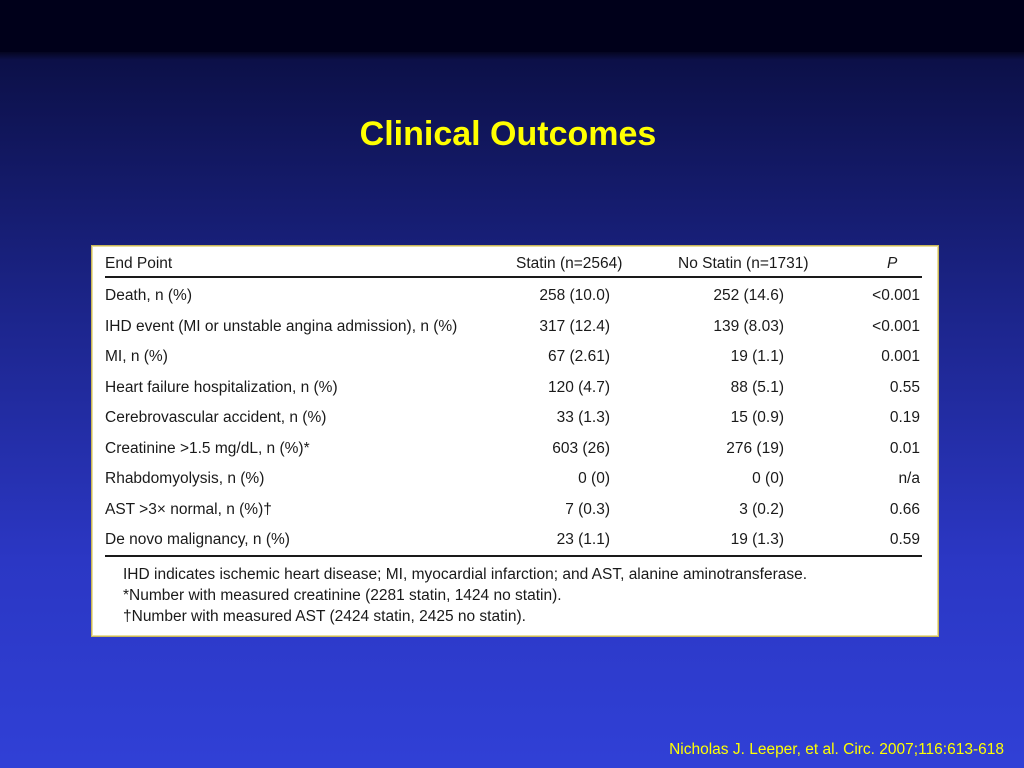  I want to click on end-point-cell: MI, n (%), so click(136, 356).